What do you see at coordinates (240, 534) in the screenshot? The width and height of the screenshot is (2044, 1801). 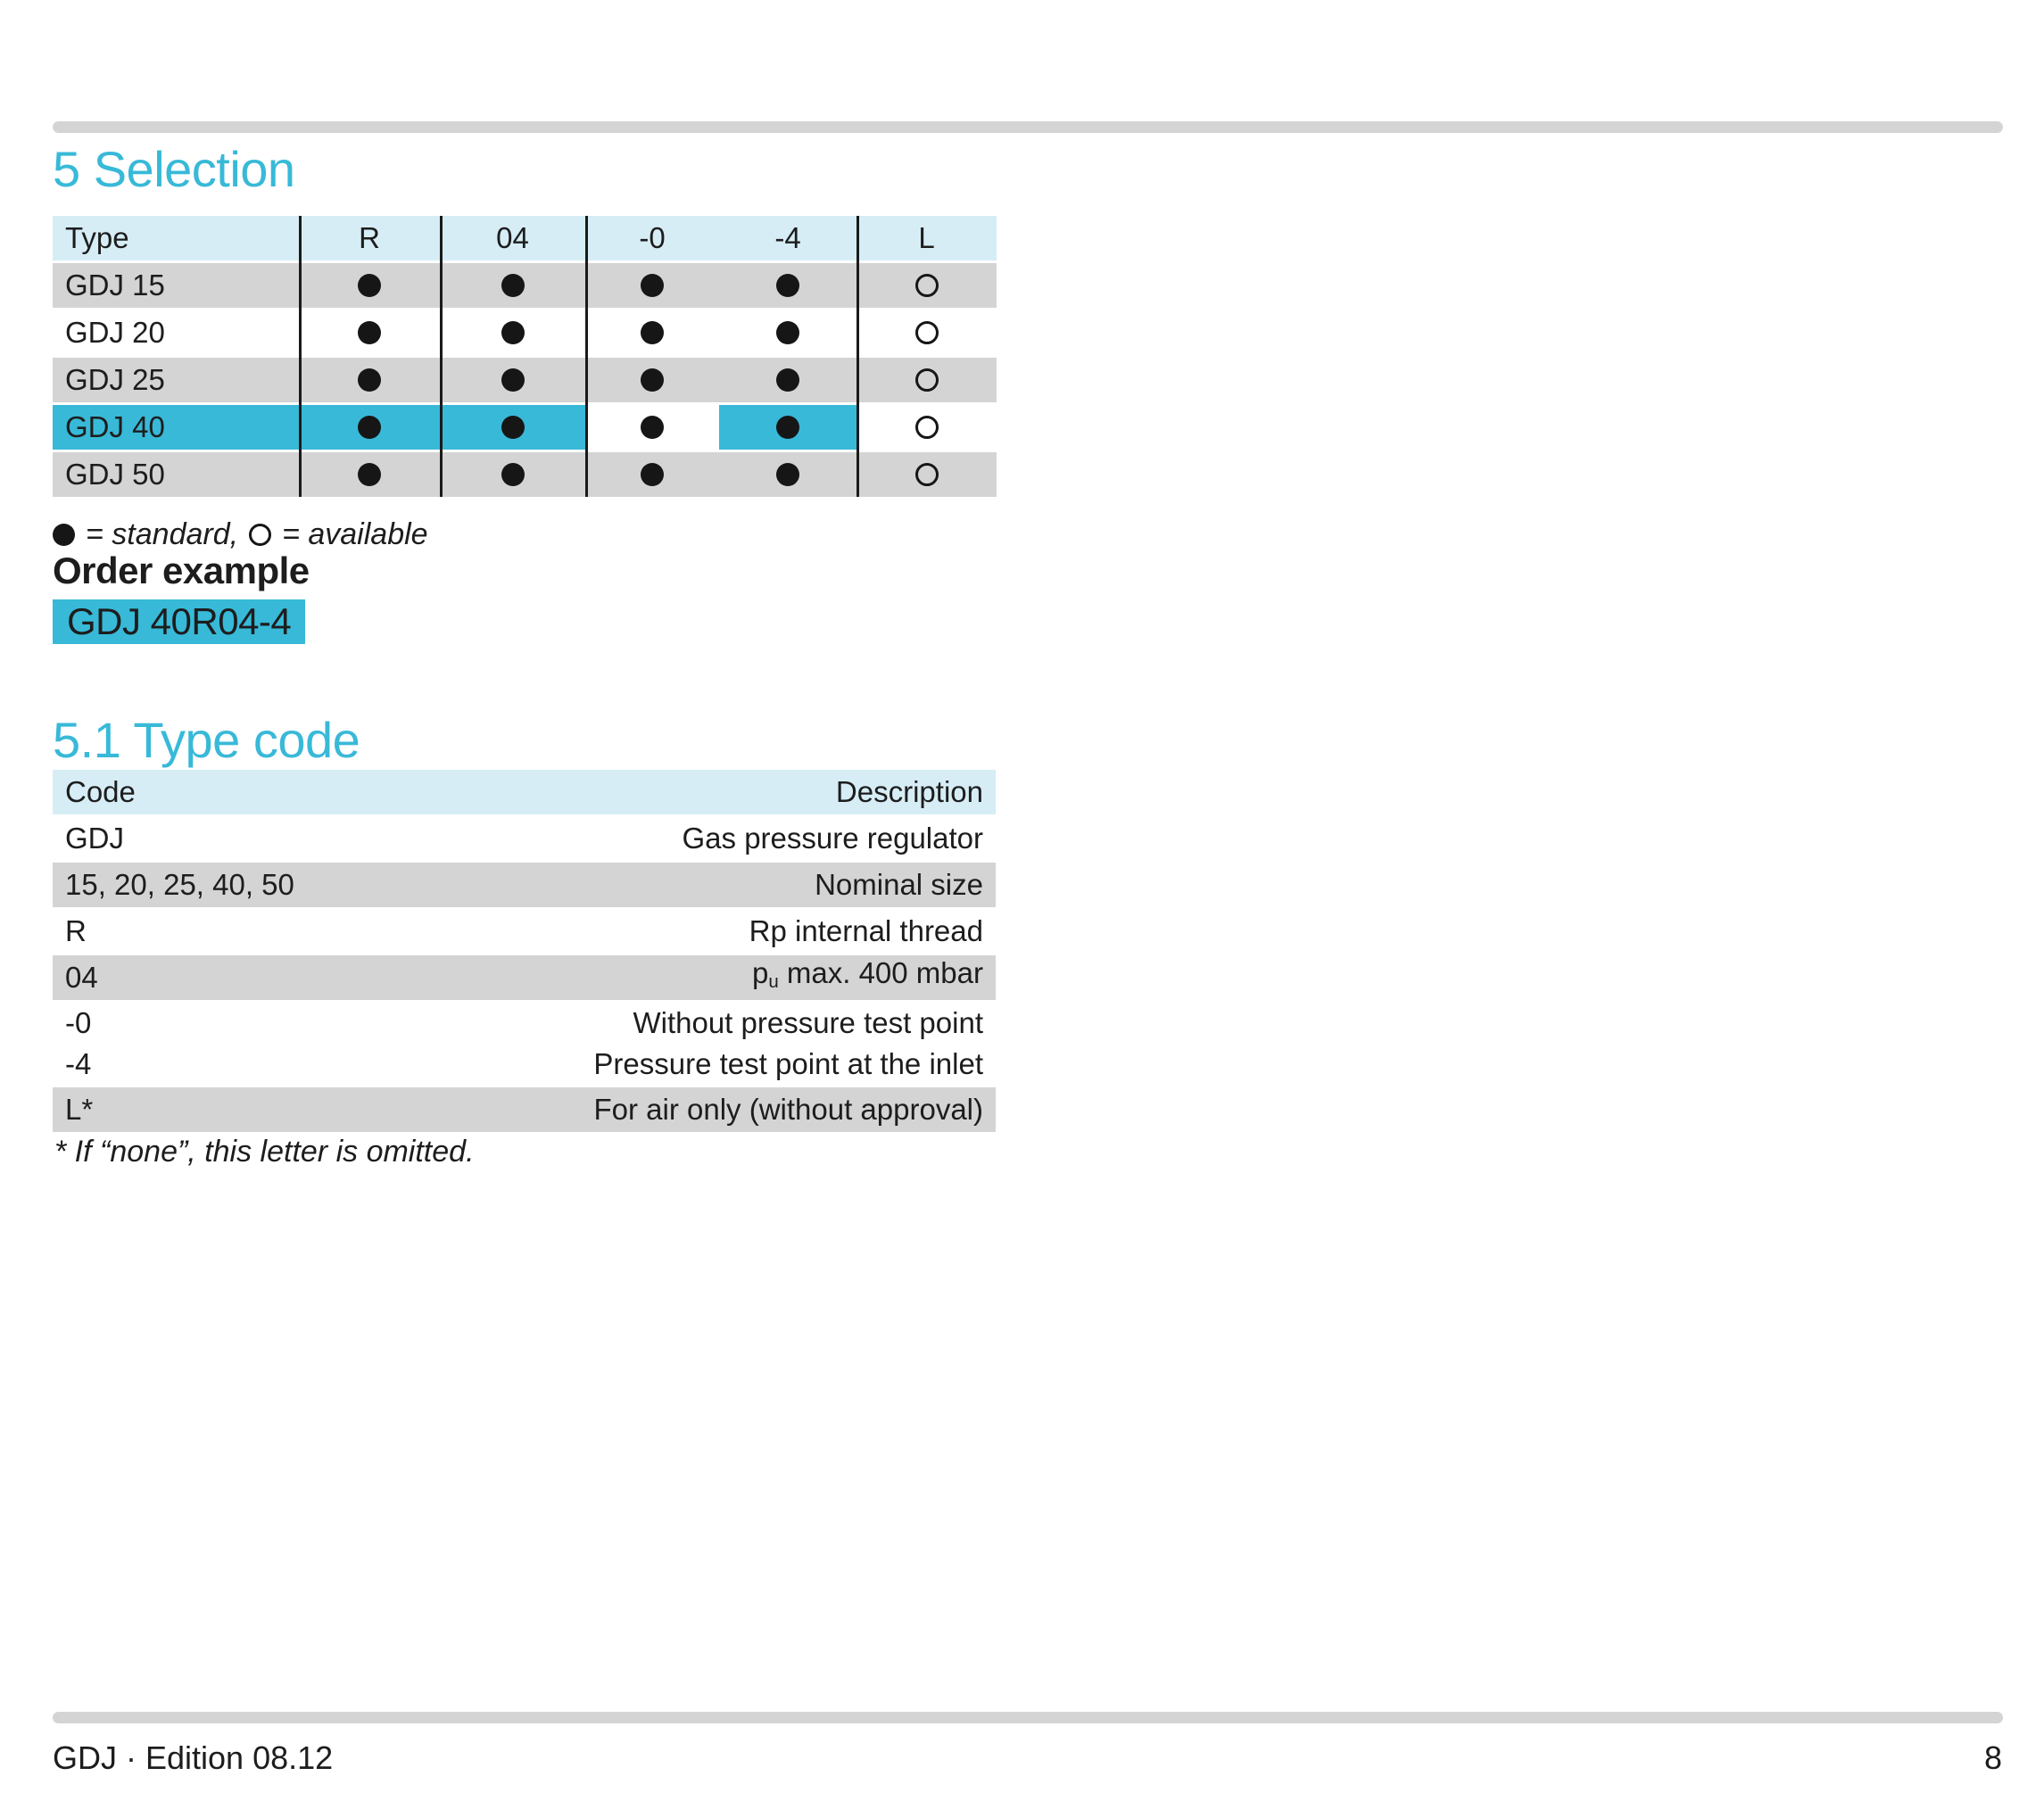 I see `legend: = standard, = available` at bounding box center [240, 534].